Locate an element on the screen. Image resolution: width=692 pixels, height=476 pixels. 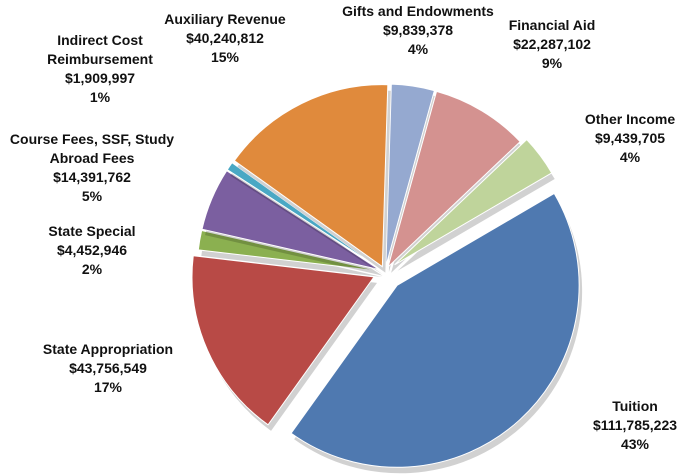
slice-label: Tuition $111,785,223 43% is located at coordinates (631, 425).